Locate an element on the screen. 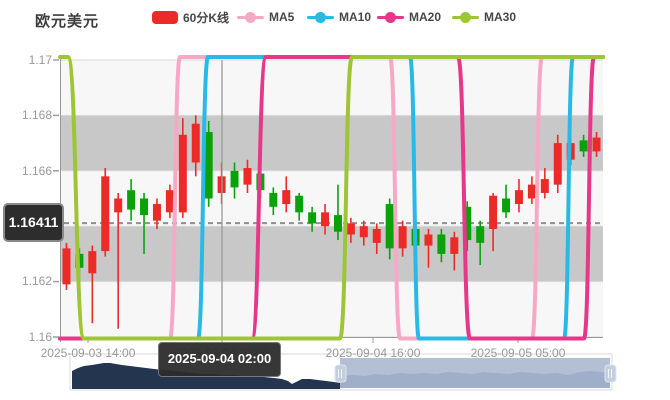 This screenshot has height=400, width=670. legend-label-ma20: MA20 is located at coordinates (425, 17).